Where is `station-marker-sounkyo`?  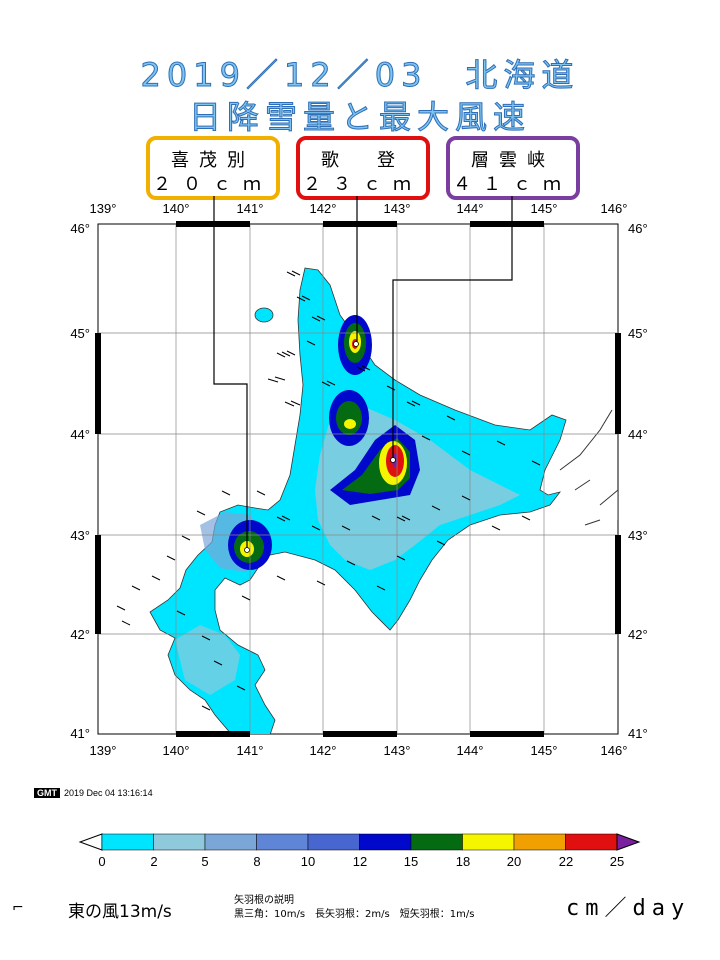
station-marker-sounkyo is located at coordinates (393, 460).